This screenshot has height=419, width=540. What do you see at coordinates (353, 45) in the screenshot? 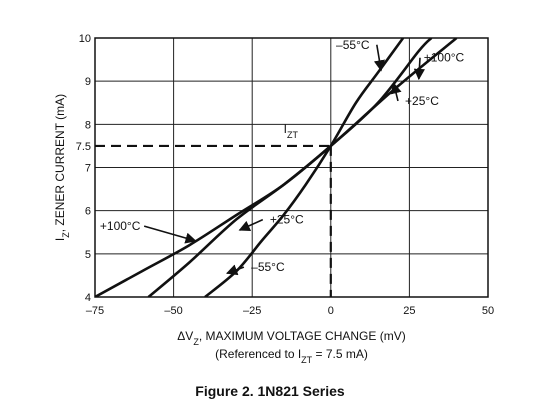
I see `annotation-label-0: –55°C` at bounding box center [353, 45].